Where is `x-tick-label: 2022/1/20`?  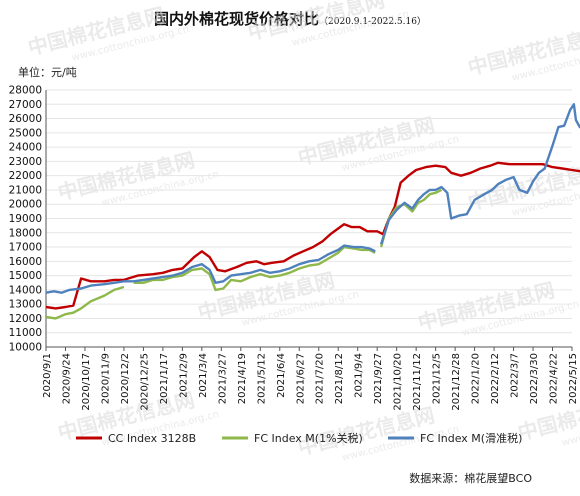
x-tick-label: 2022/1/20 is located at coordinates (476, 378).